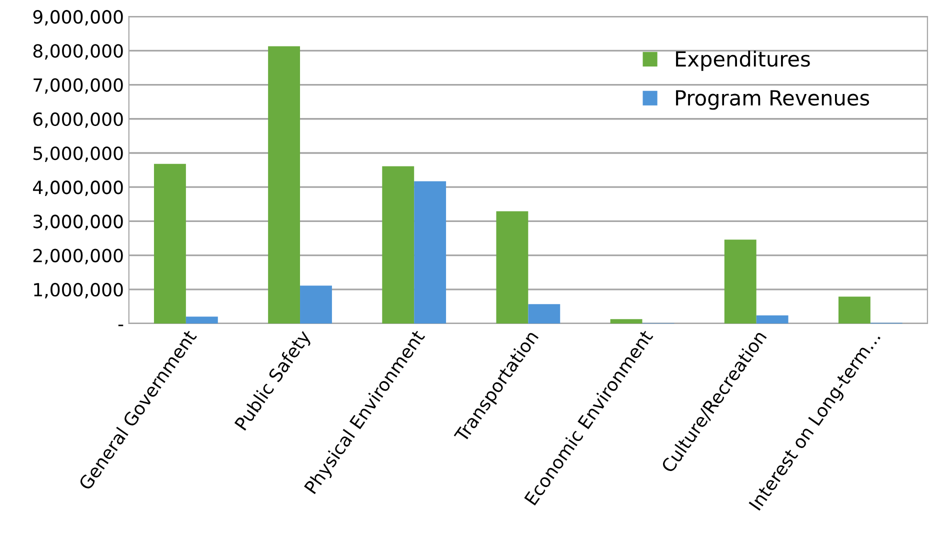  Describe the element at coordinates (78, 222) in the screenshot. I see `y-tick-label: 3,000,000` at that location.